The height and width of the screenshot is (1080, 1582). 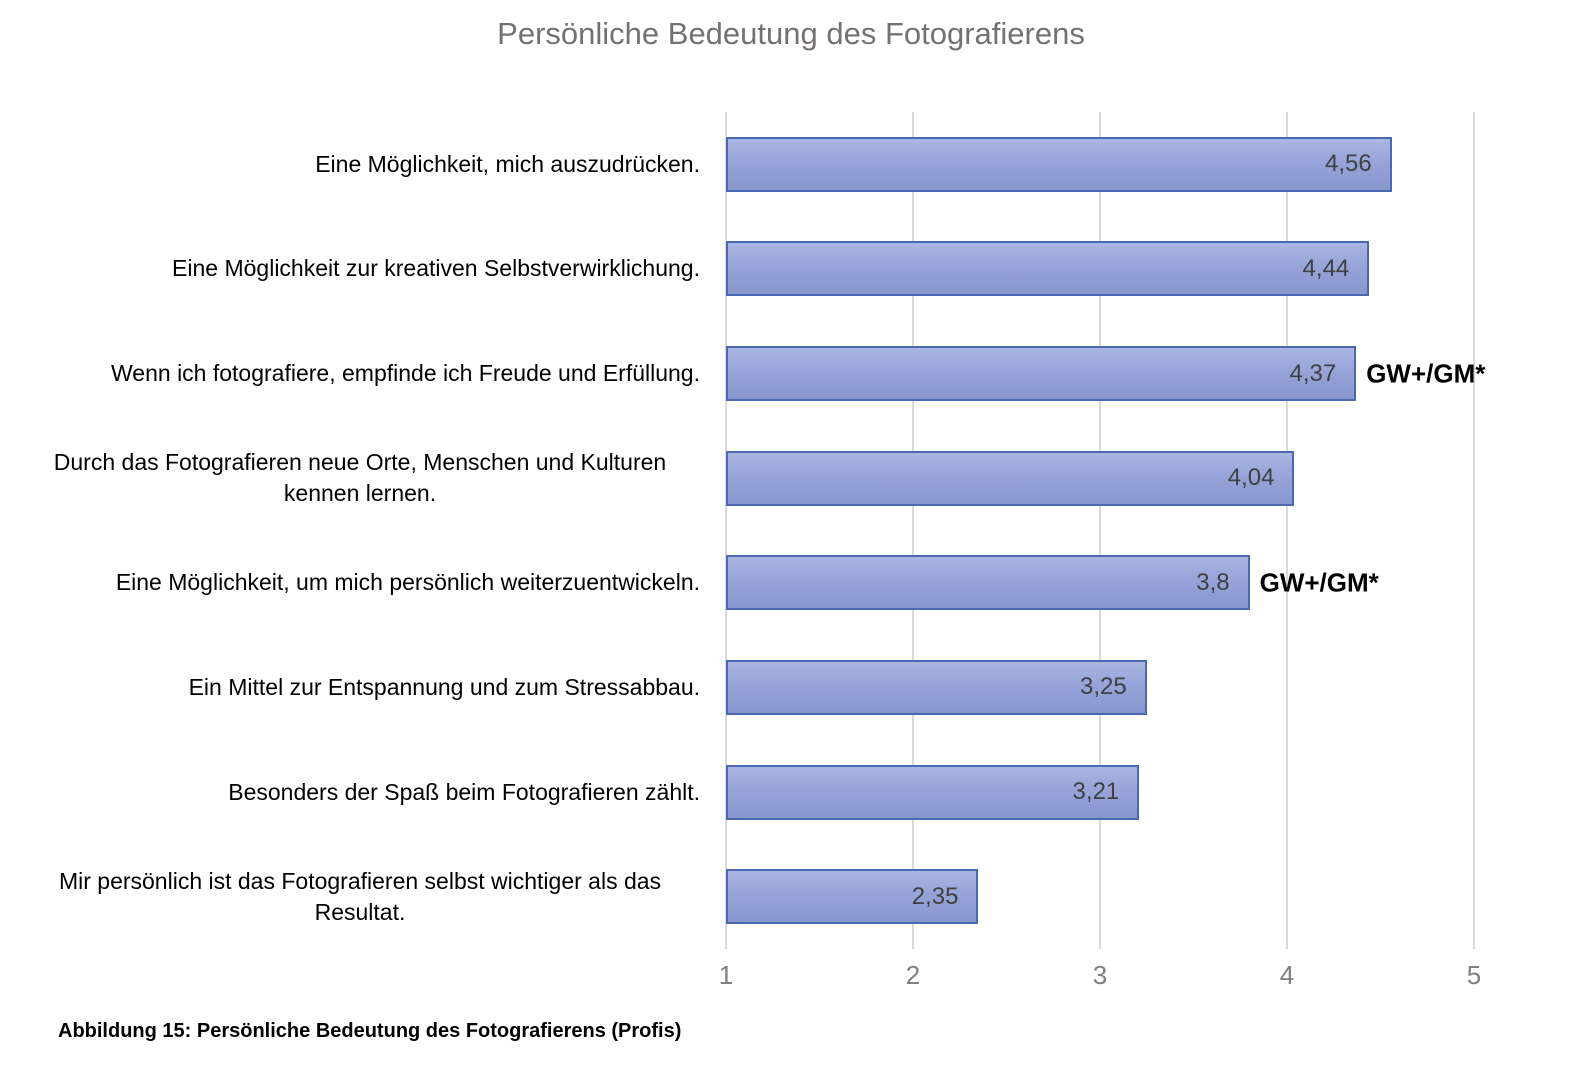 What do you see at coordinates (1474, 975) in the screenshot?
I see `x-axis-tick-label: 5` at bounding box center [1474, 975].